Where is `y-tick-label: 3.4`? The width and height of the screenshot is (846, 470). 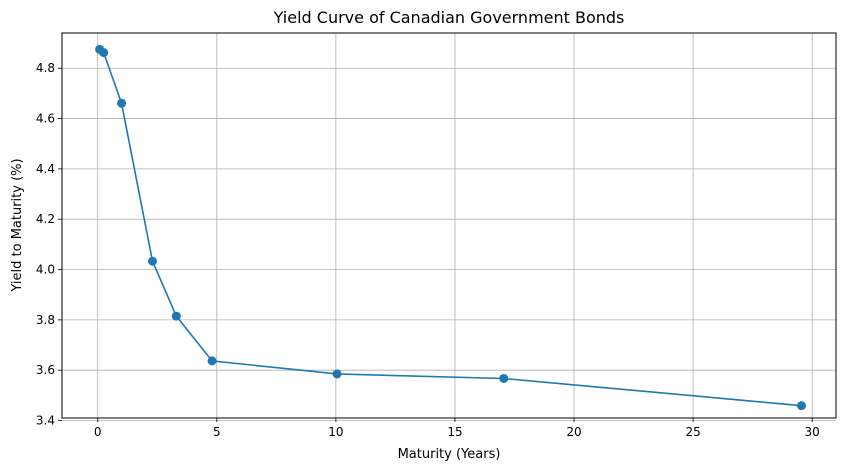
y-tick-label: 3.4 is located at coordinates (45, 421).